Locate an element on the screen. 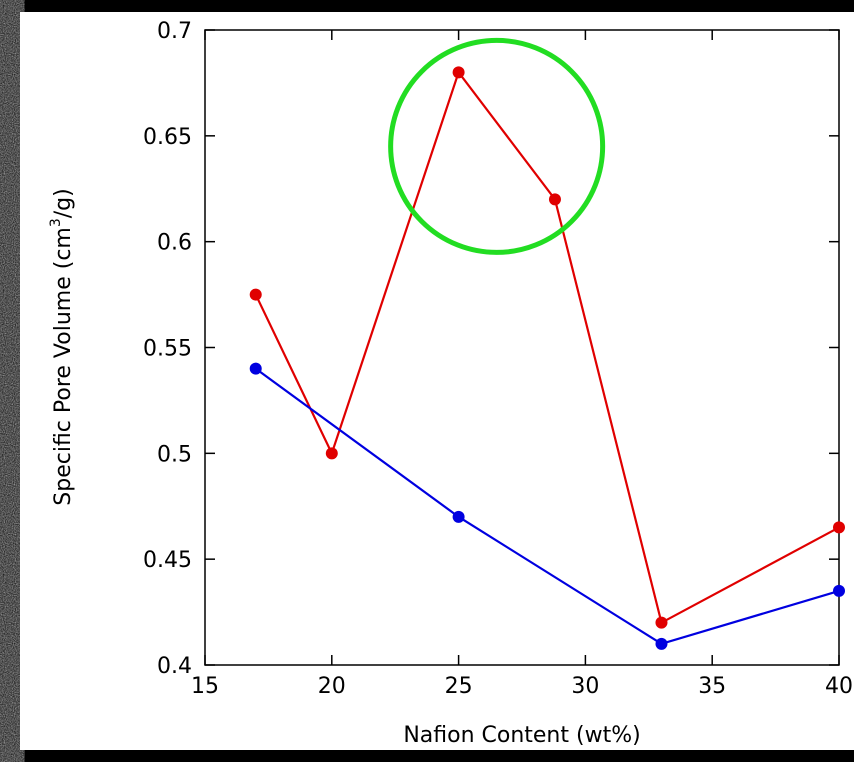 The height and width of the screenshot is (762, 854). y-tick-label: 0.55 is located at coordinates (167, 349).